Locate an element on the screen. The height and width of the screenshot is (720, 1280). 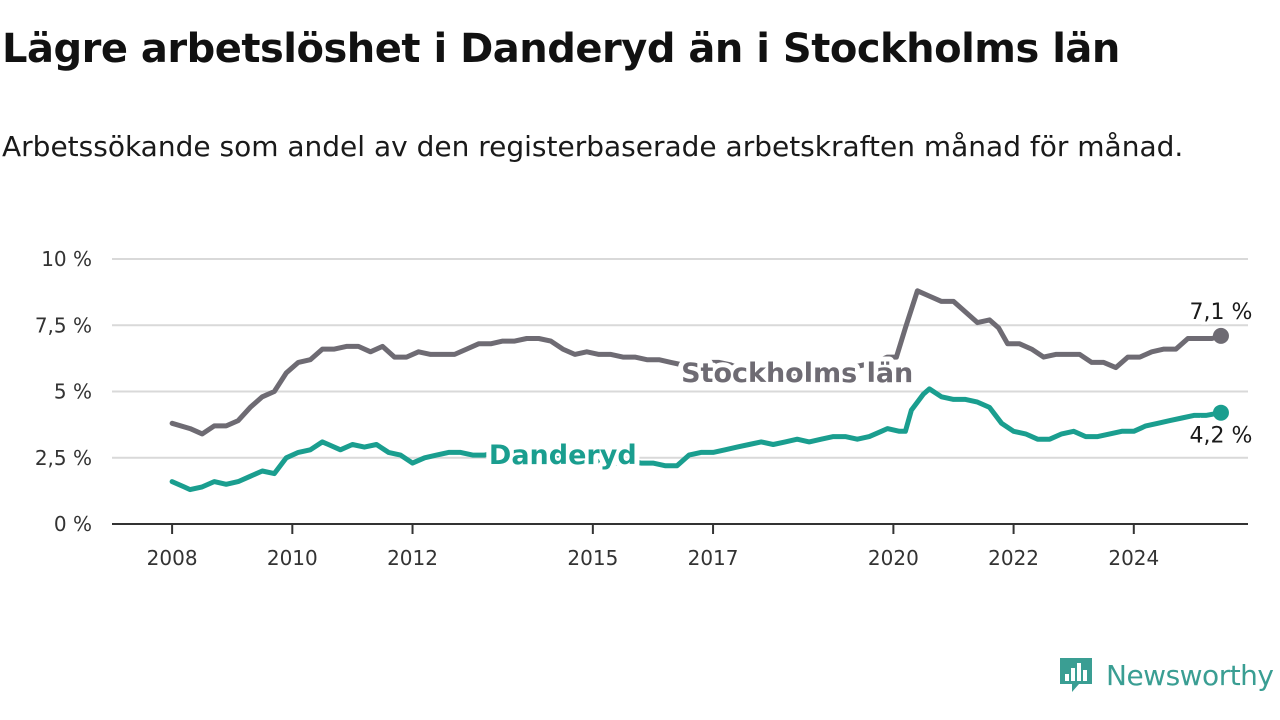
x-tick-label: 2024 is located at coordinates (1133, 558).